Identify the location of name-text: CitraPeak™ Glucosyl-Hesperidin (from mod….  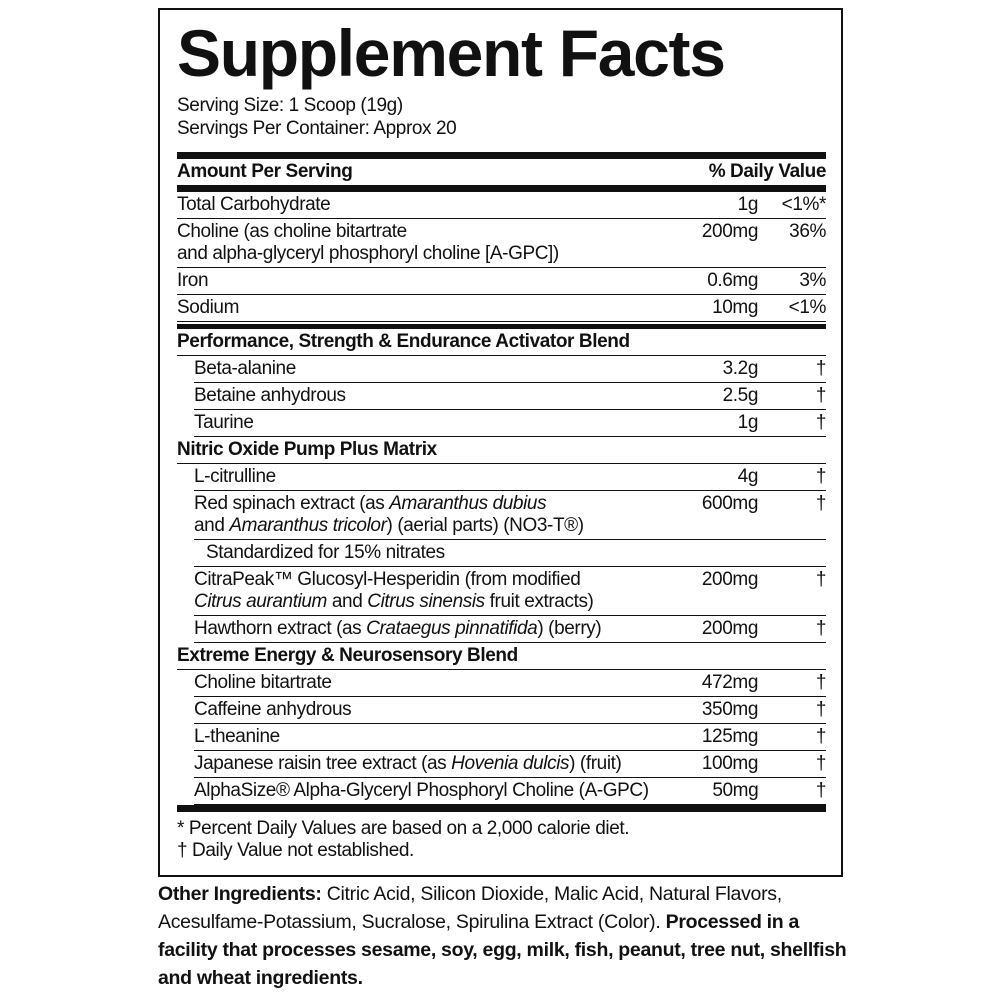
(387, 579).